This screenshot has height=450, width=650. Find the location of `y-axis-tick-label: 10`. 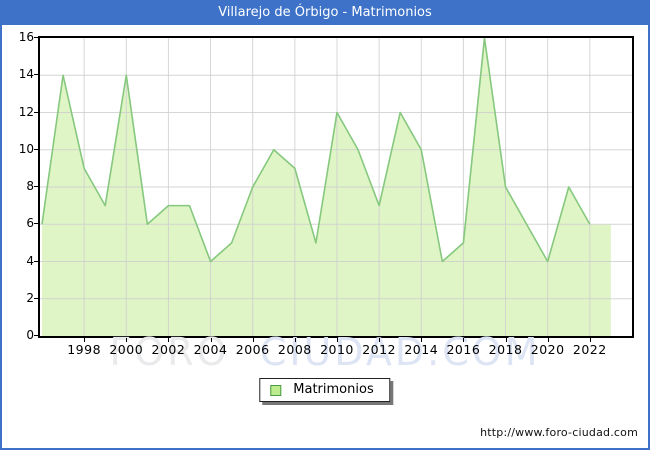

y-axis-tick-label: 10 is located at coordinates (26, 148).